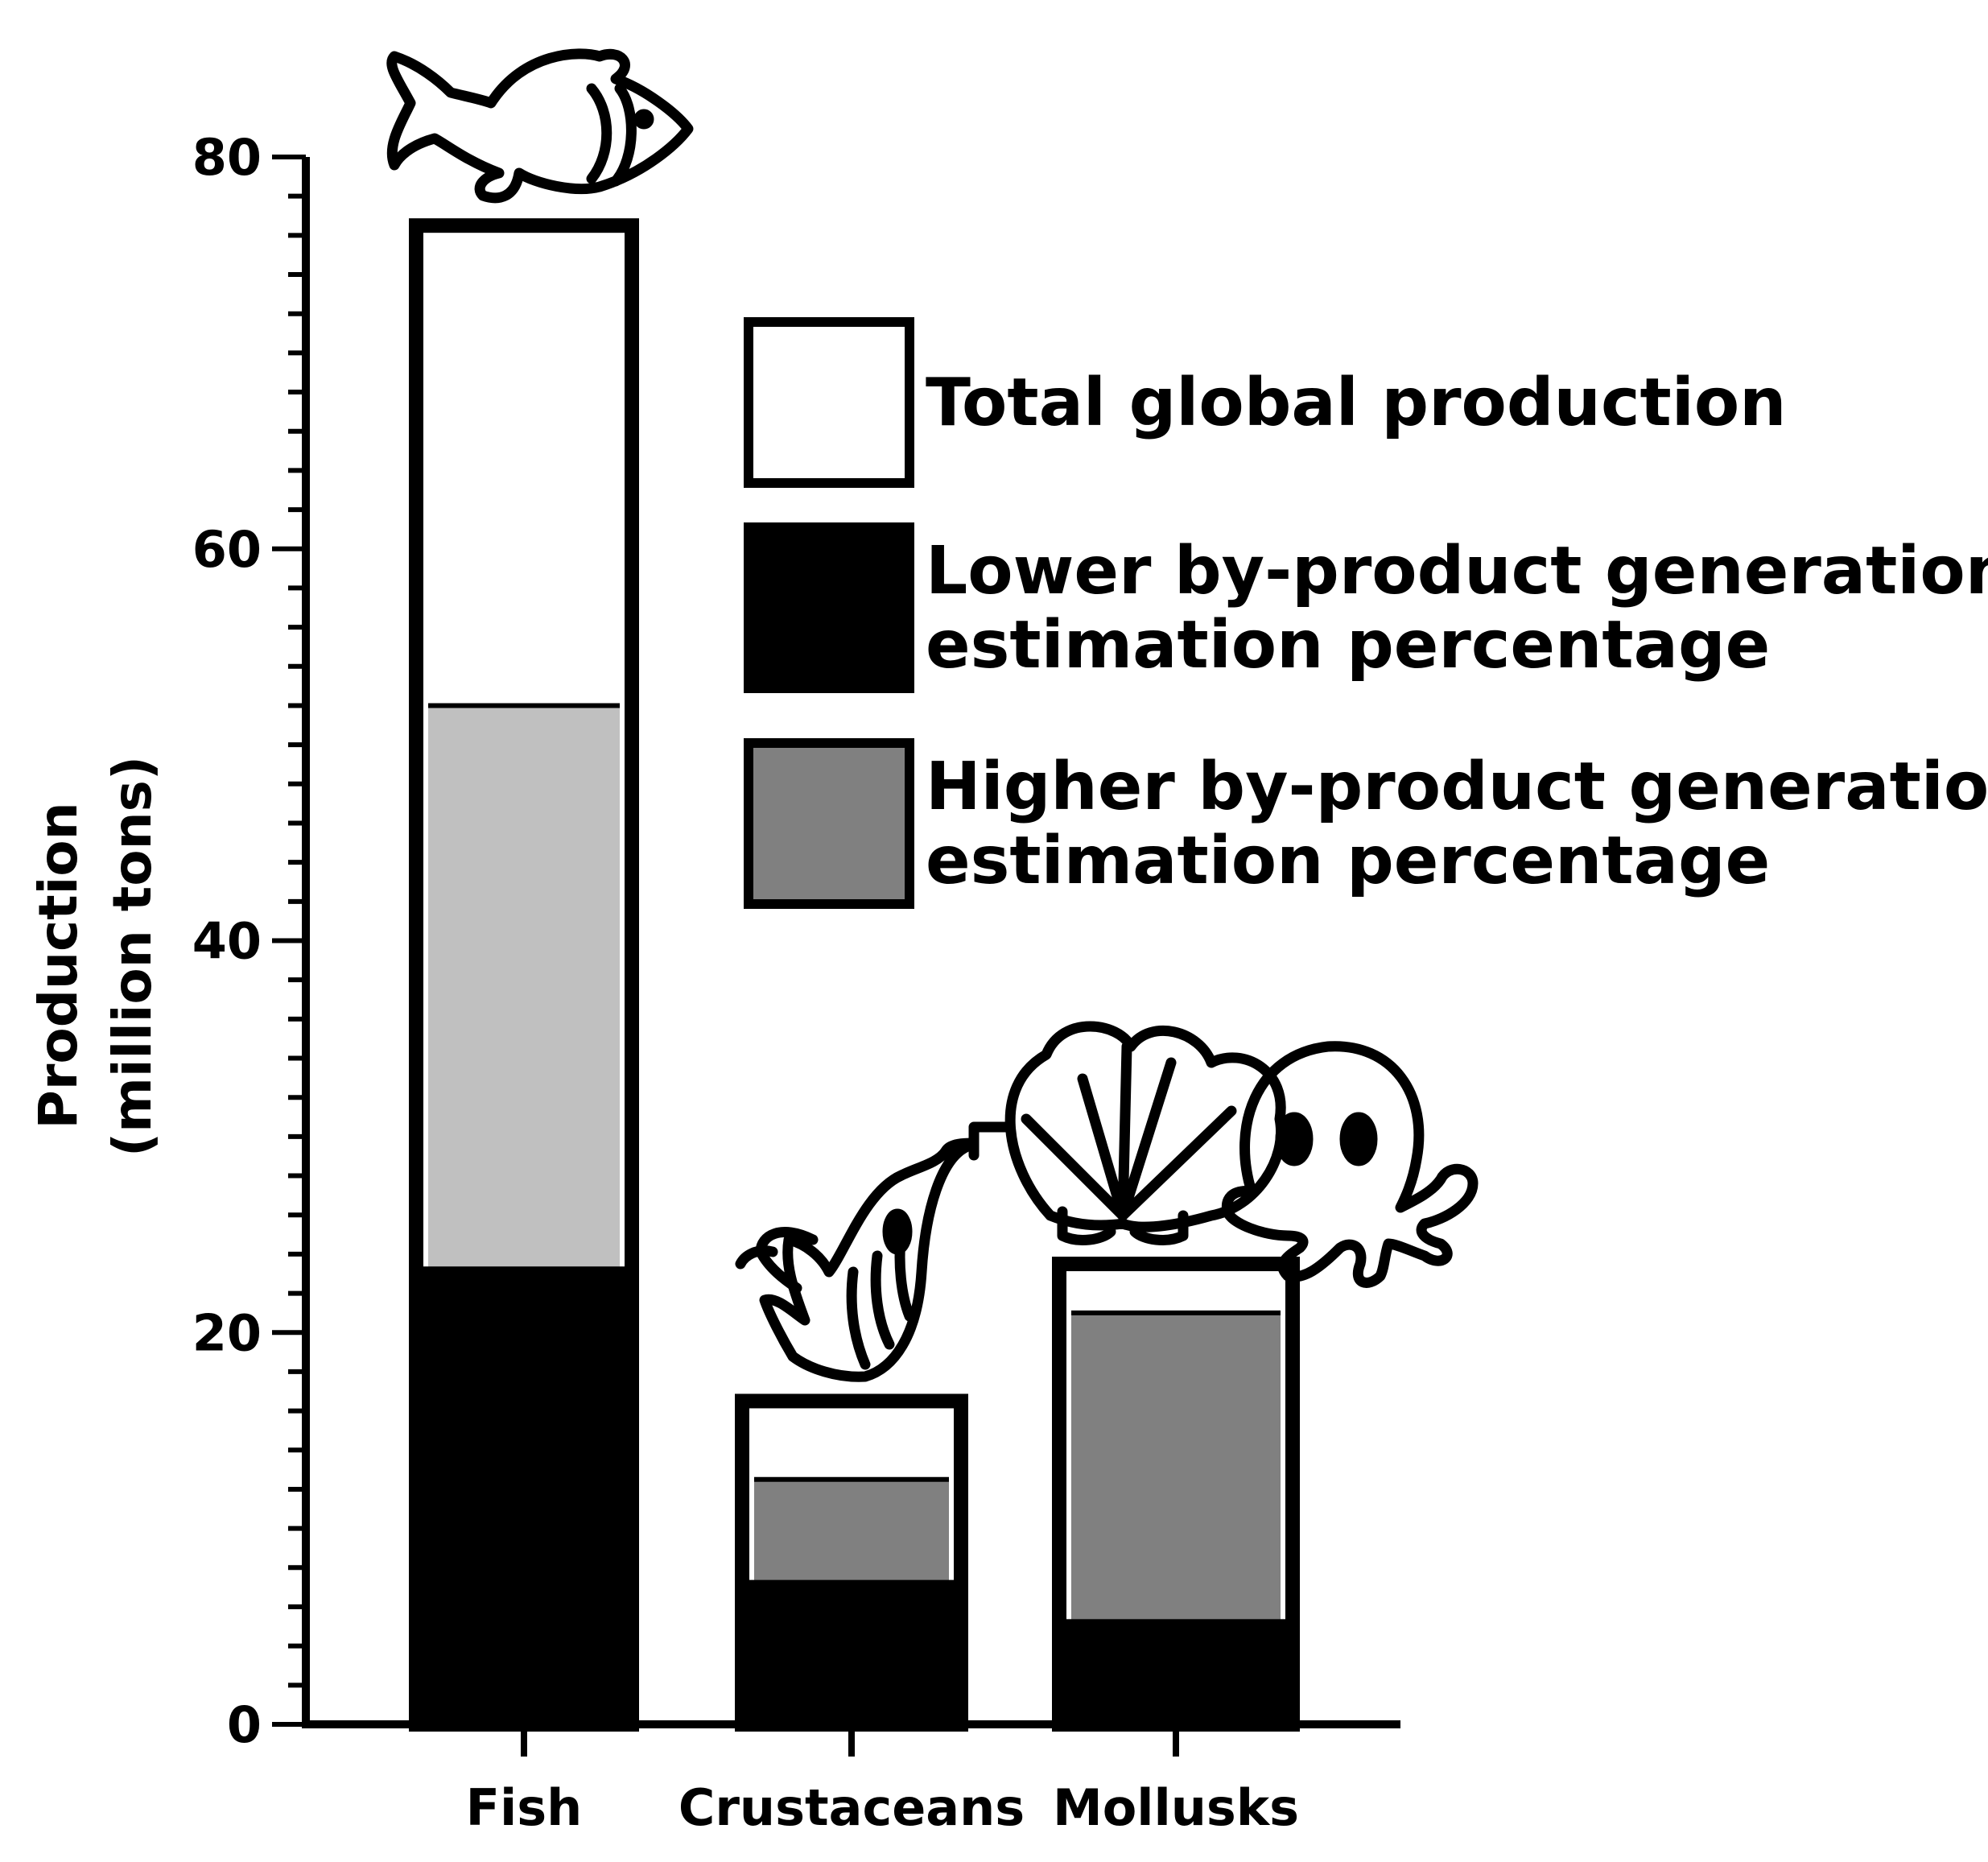 This screenshot has height=1862, width=1988. Describe the element at coordinates (1145, 1133) in the screenshot. I see `scallop-shell-icon` at that location.